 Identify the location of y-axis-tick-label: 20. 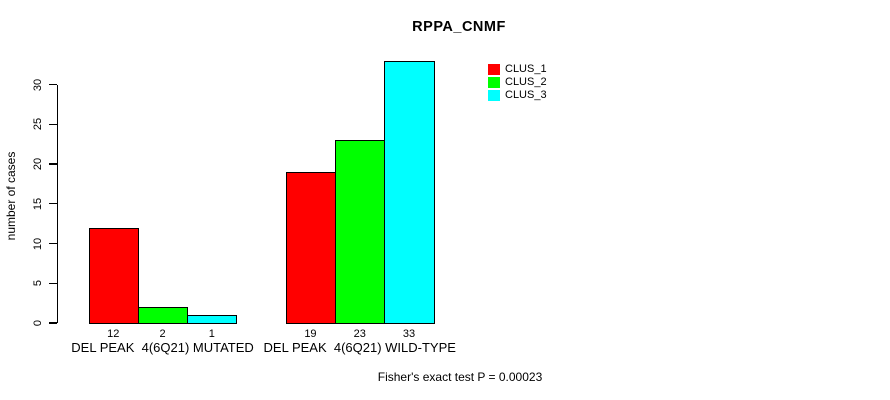
(38, 164).